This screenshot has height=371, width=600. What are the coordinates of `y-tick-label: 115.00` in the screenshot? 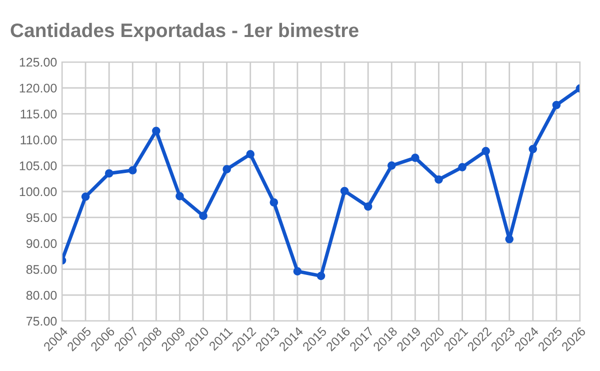 It's located at (38, 114).